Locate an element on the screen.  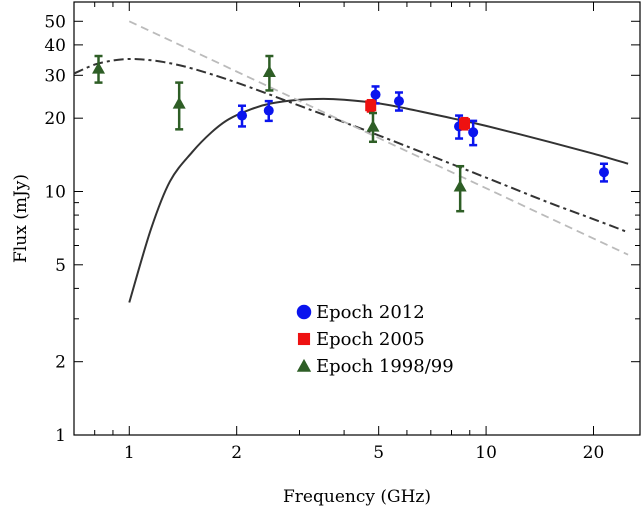
legend-label: Epoch 2012 is located at coordinates (370, 312).